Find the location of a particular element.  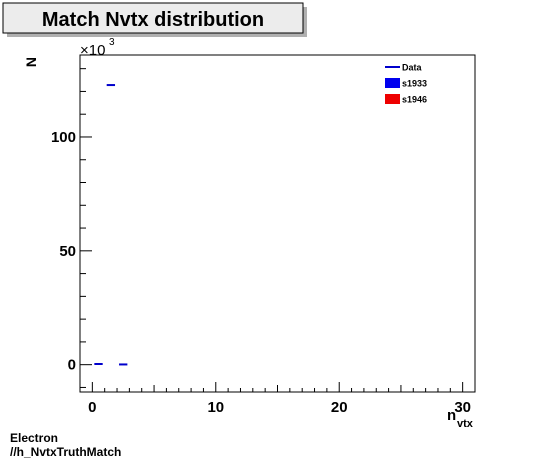

y-tick-label: 50 is located at coordinates (67, 251).